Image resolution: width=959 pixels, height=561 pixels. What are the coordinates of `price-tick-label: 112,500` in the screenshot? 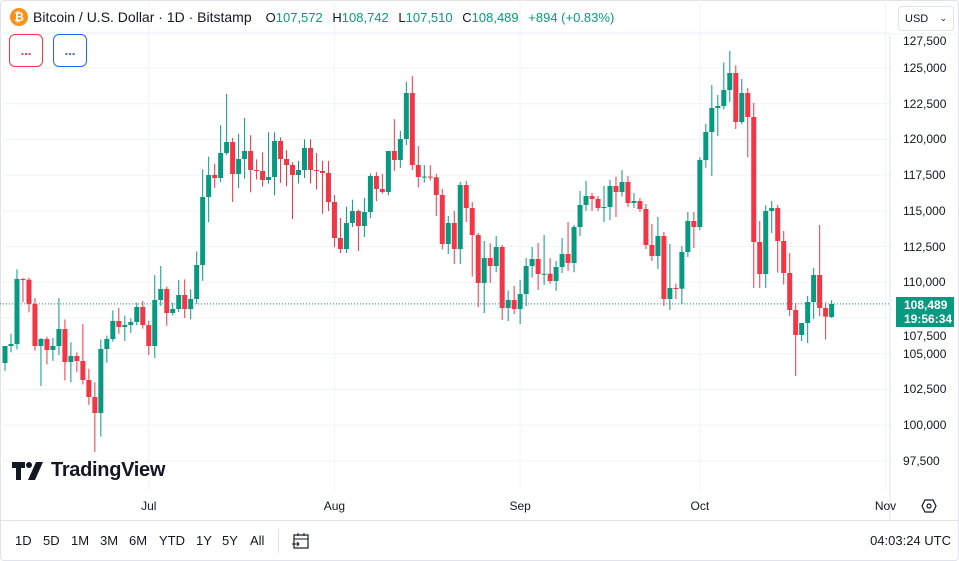 It's located at (924, 246).